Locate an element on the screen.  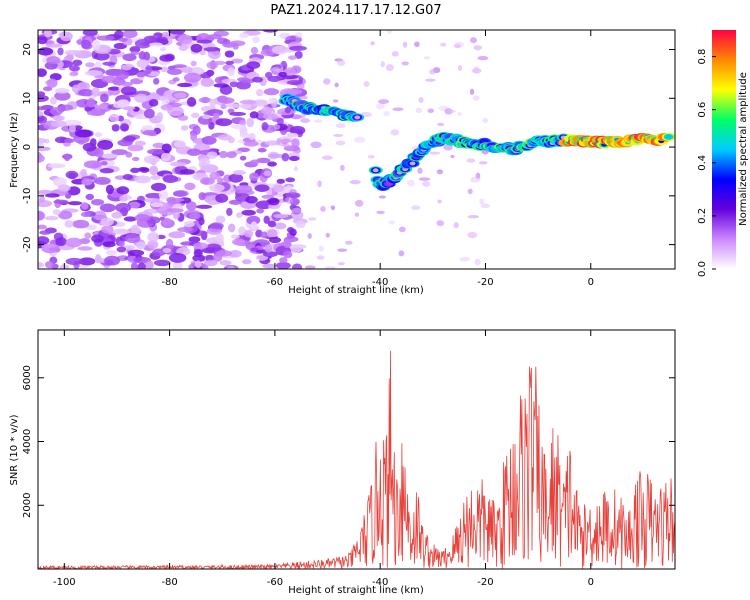
x-tick-label: -60 is located at coordinates (275, 282).